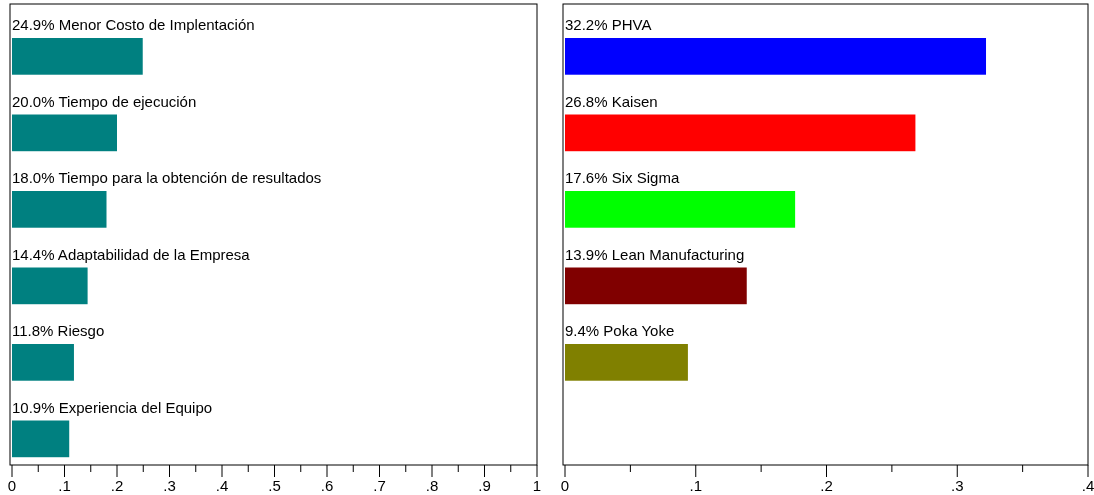 The height and width of the screenshot is (495, 1094). Describe the element at coordinates (112, 407) in the screenshot. I see `text: 10.9% Experiencia del Equipo` at that location.